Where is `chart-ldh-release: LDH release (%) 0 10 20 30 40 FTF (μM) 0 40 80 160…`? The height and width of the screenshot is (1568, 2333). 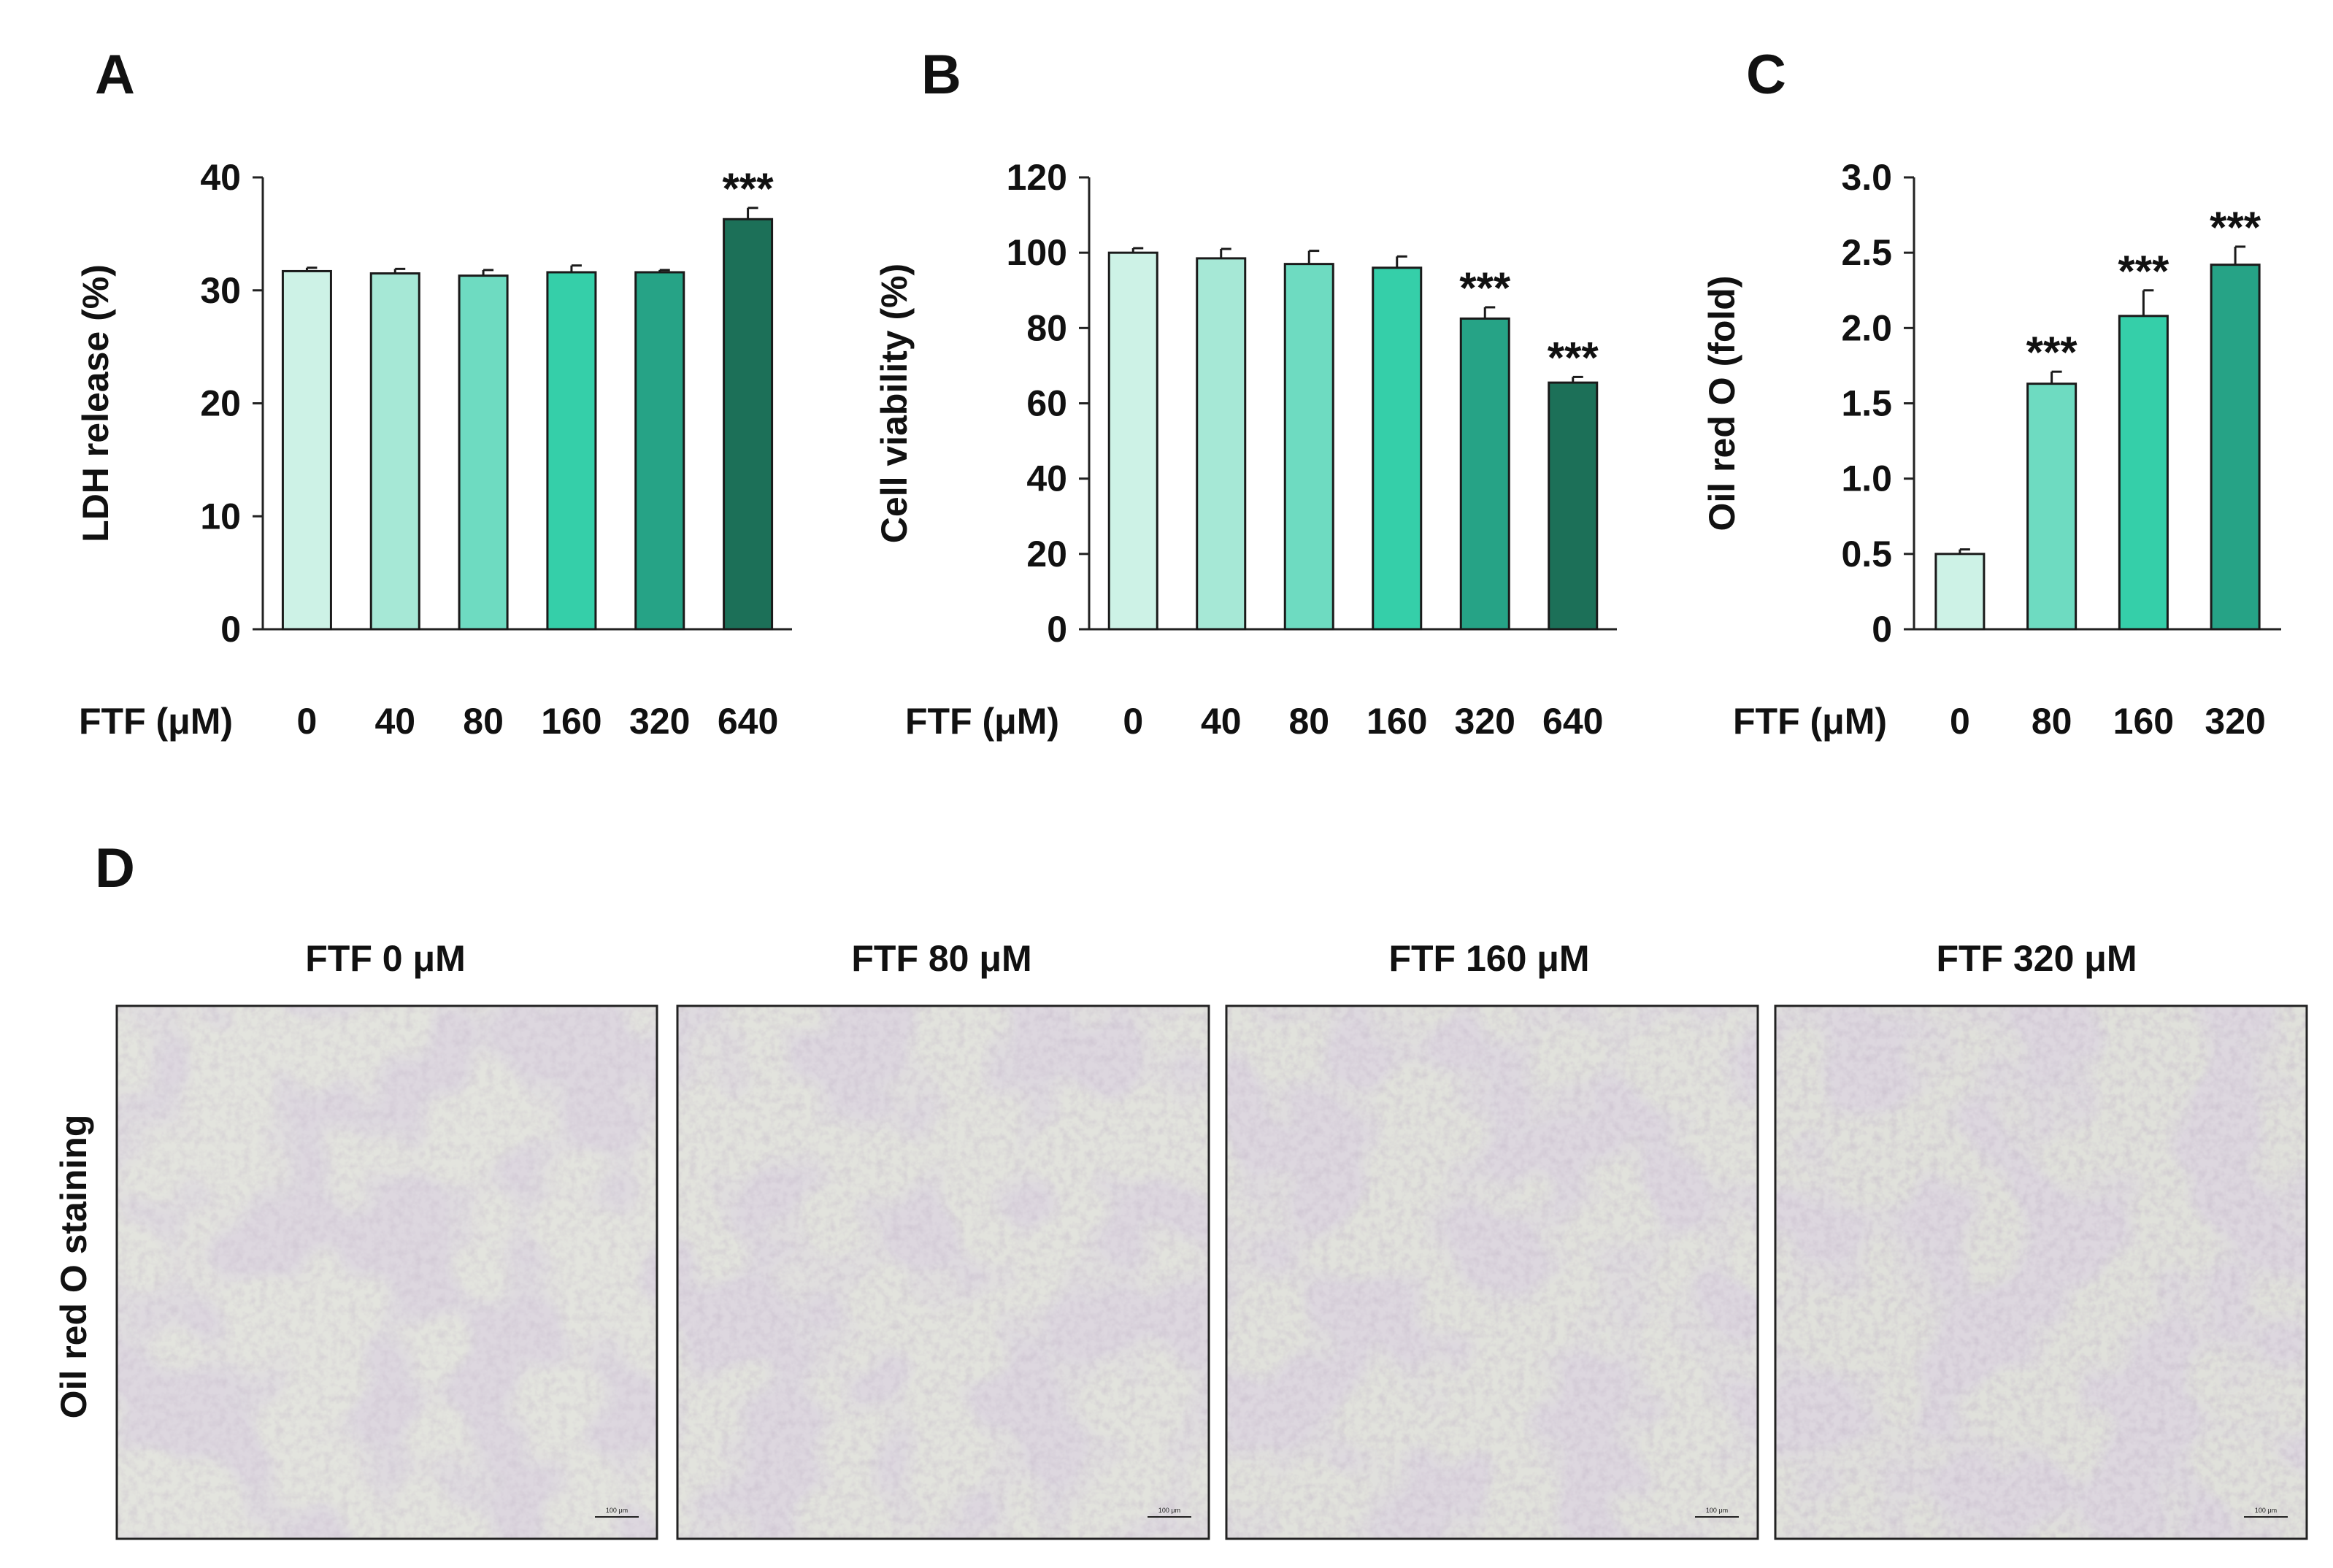
chart-ldh-release: LDH release (%) 0 10 20 30 40 FTF (μM) 0 40 80 160… is located at coordinates (433, 449).